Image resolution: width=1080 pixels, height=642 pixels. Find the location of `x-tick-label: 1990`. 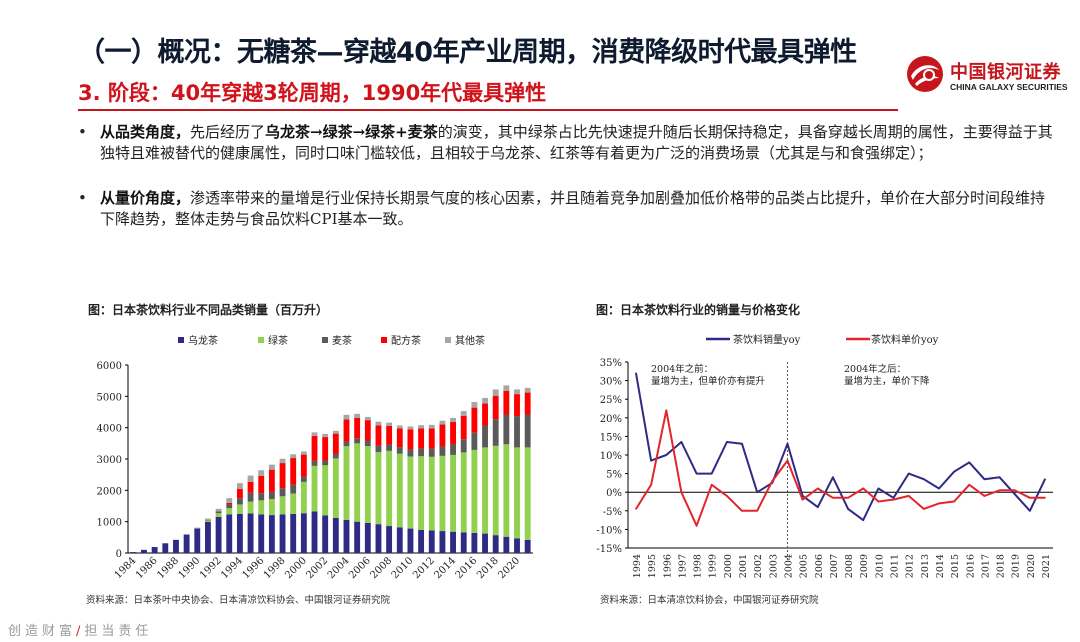

x-tick-label: 1990 is located at coordinates (190, 568).